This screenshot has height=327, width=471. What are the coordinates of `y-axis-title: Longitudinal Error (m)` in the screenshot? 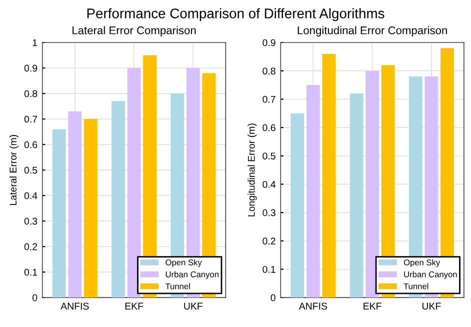 It's located at (252, 170).